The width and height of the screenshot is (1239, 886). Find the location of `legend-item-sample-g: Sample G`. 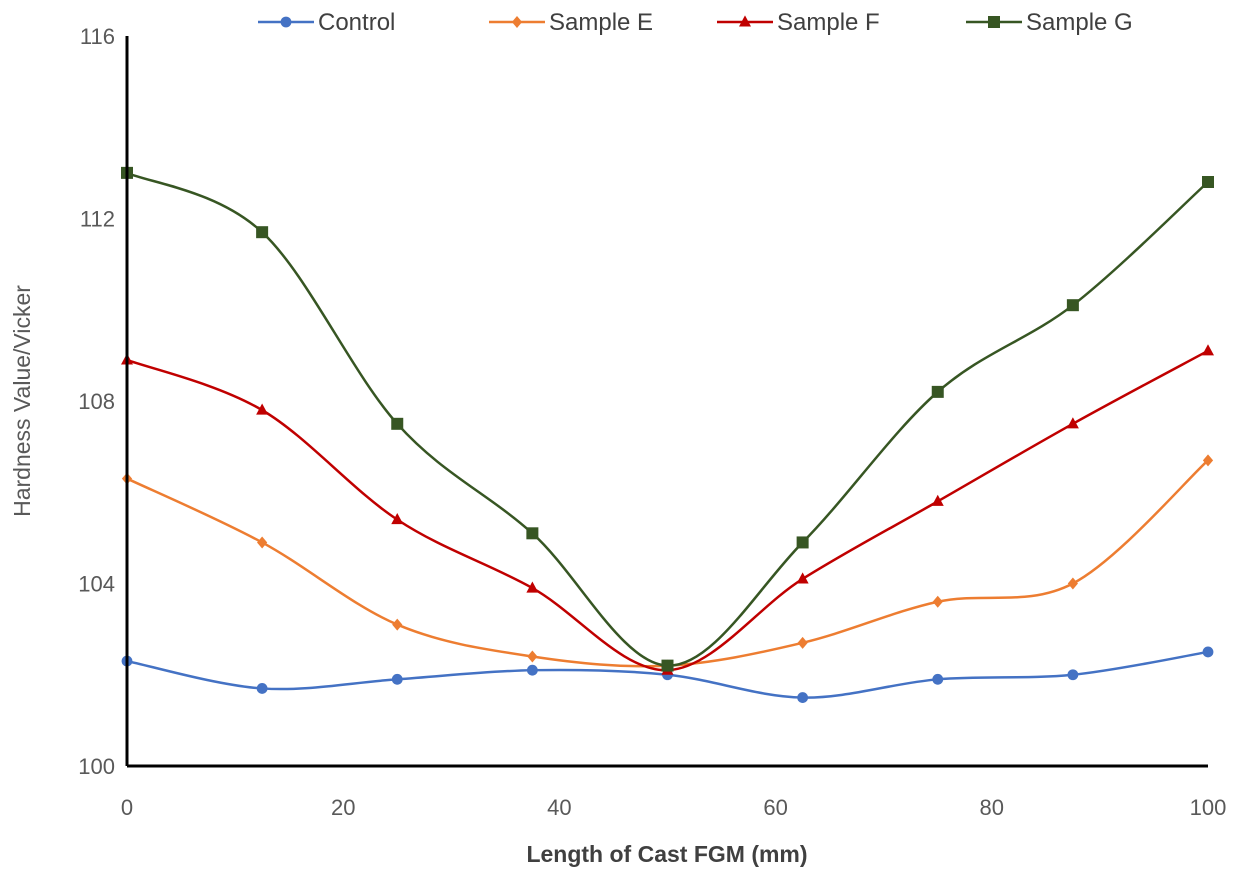

legend-item-sample-g: Sample G is located at coordinates (1049, 22).